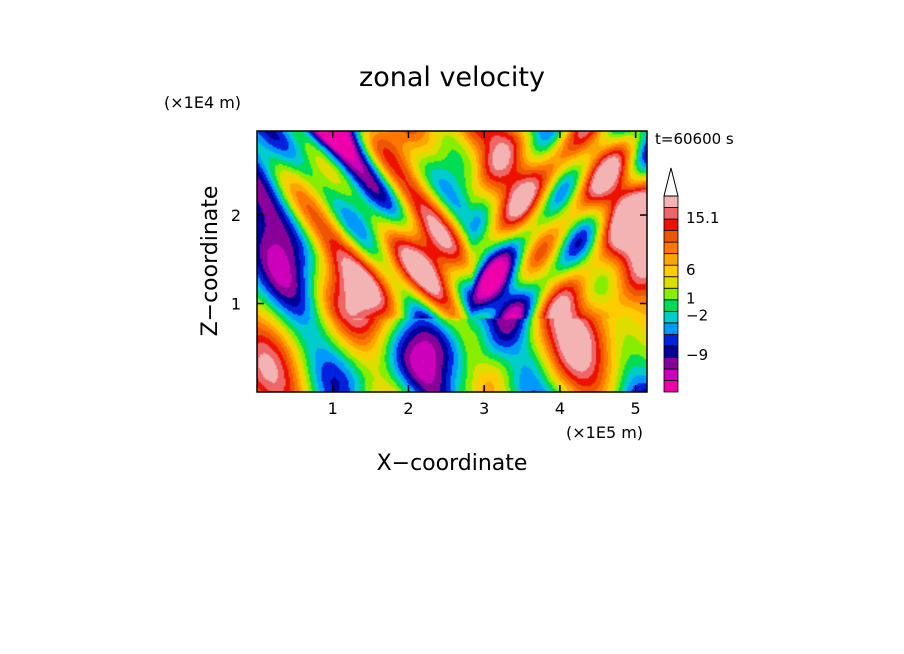  Describe the element at coordinates (452, 77) in the screenshot. I see `chart-title: zonal velocity` at that location.